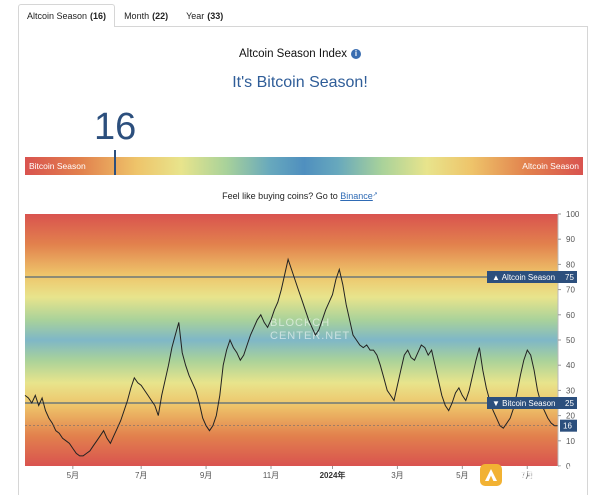 The image size is (600, 495). I want to click on y-tick-label: 10, so click(570, 441).